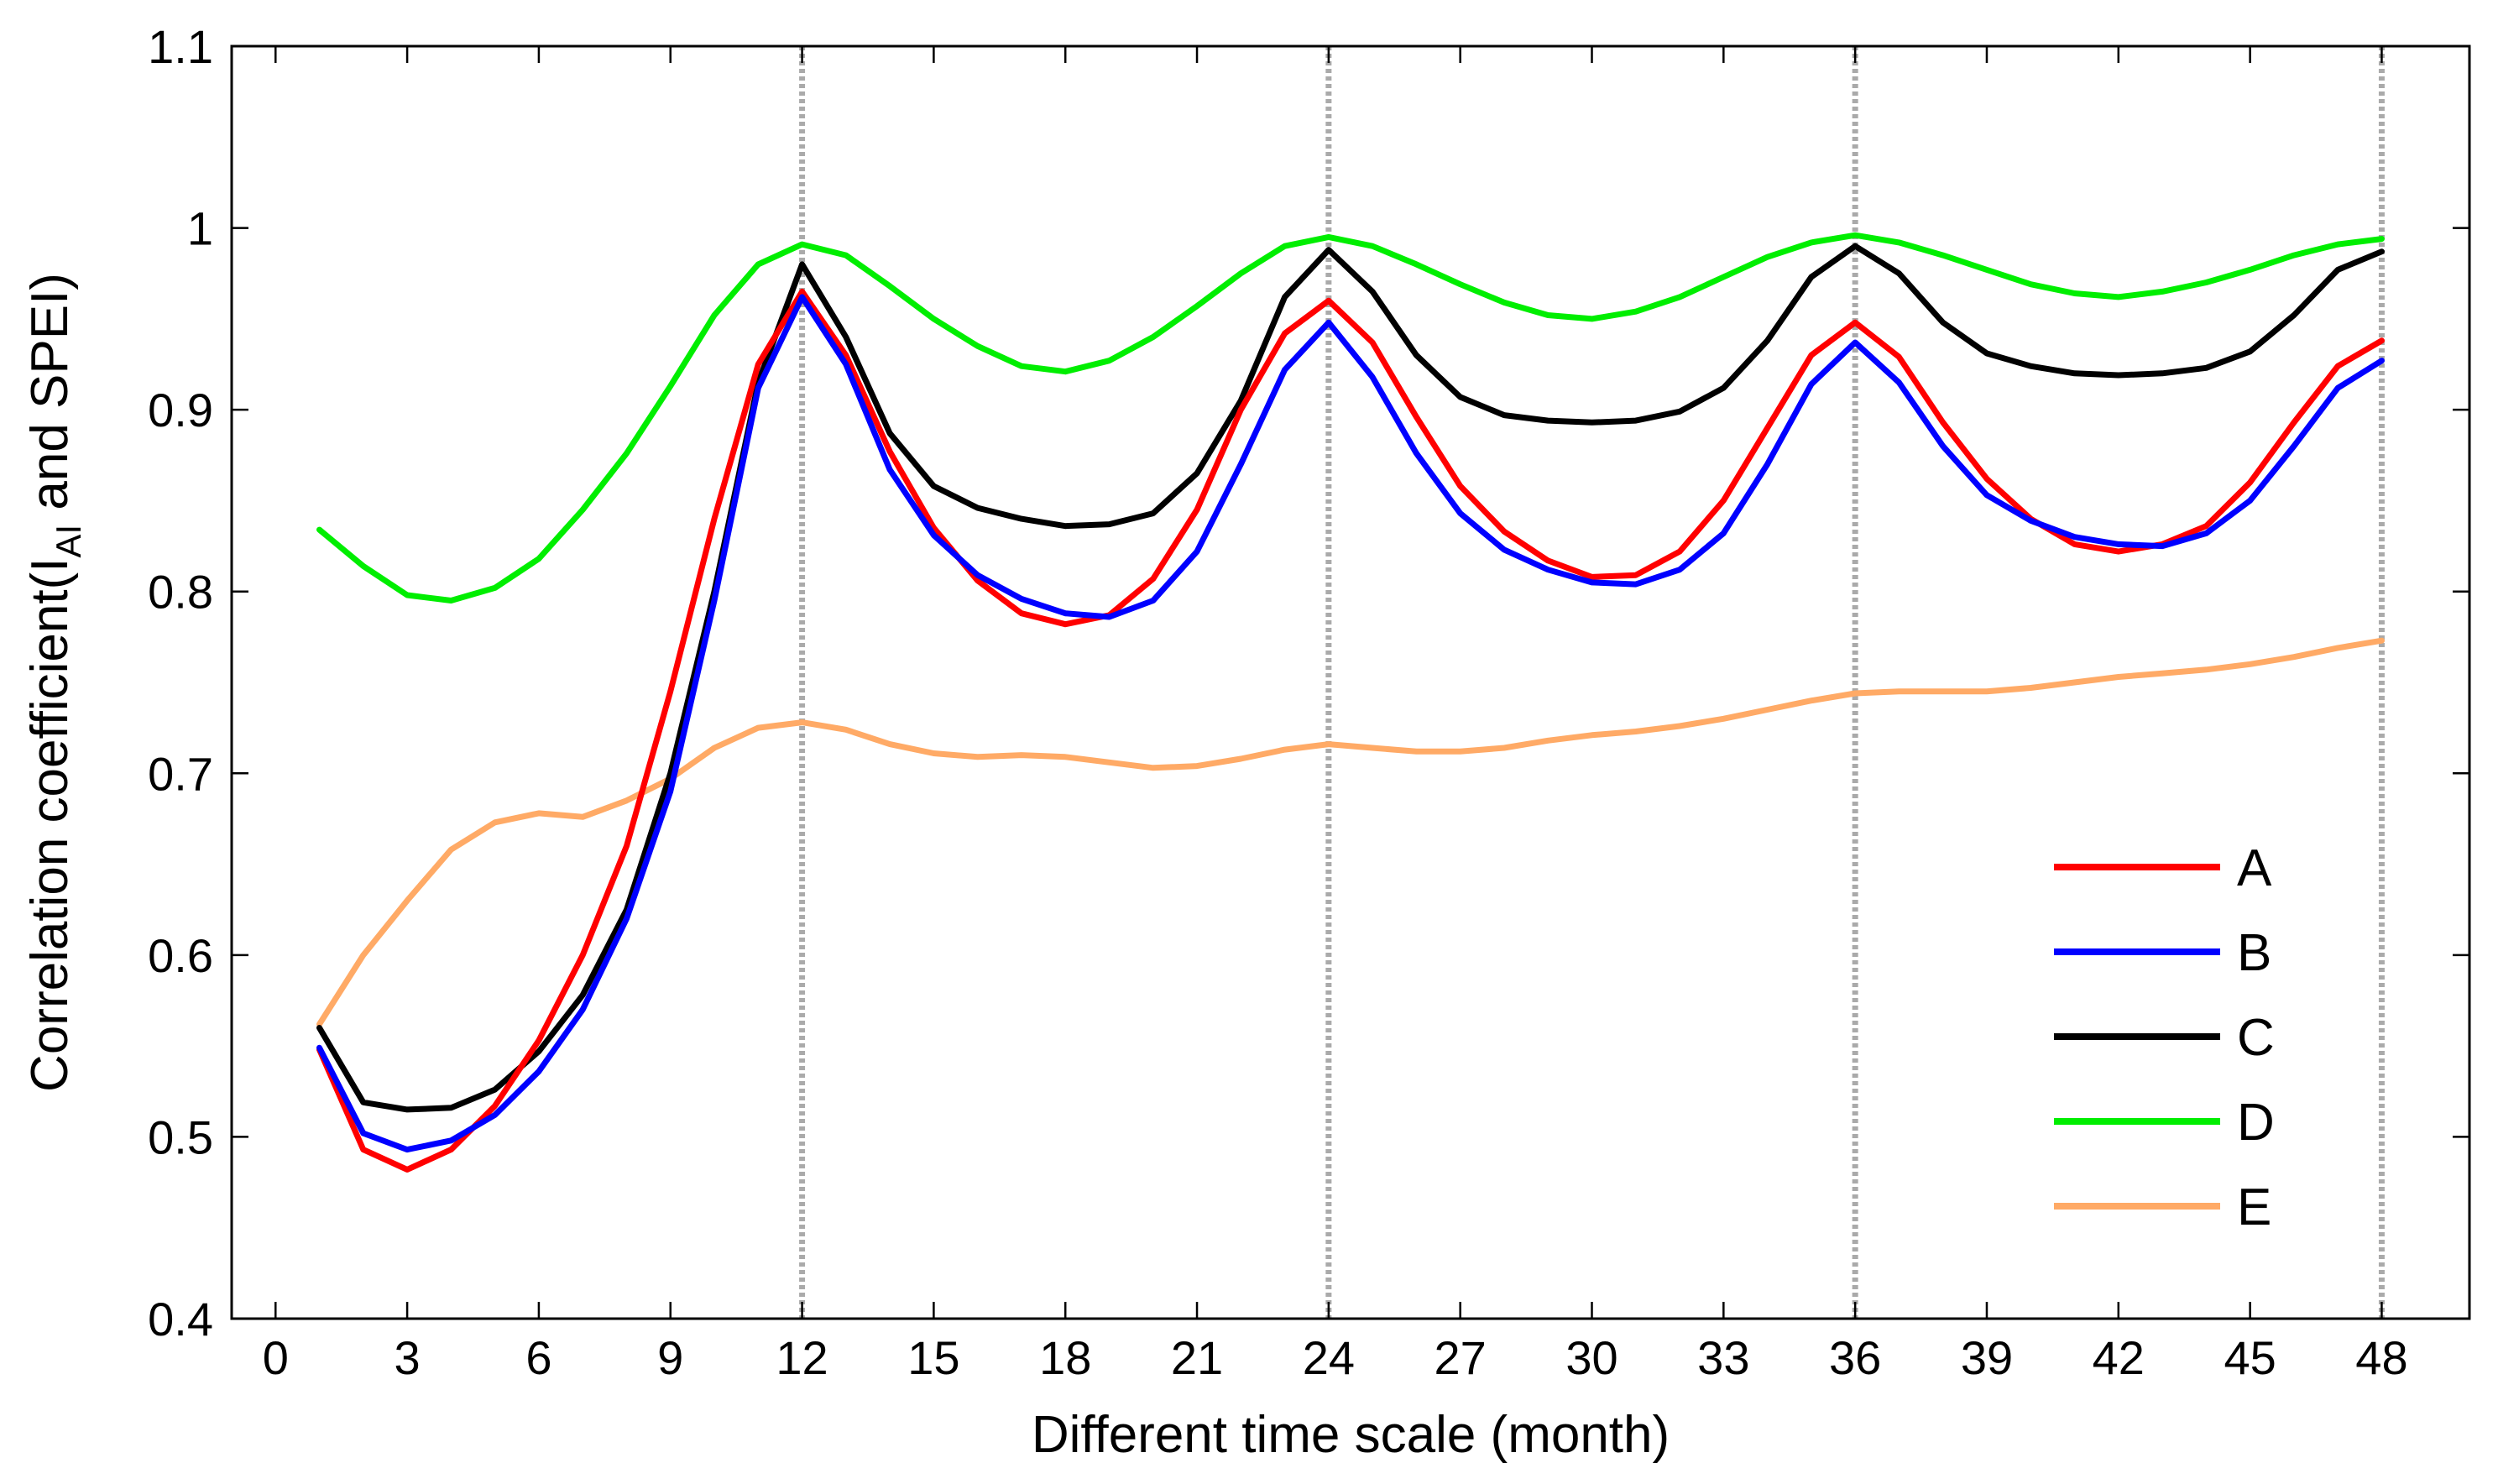  I want to click on legend-label-A: A, so click(2254, 868).